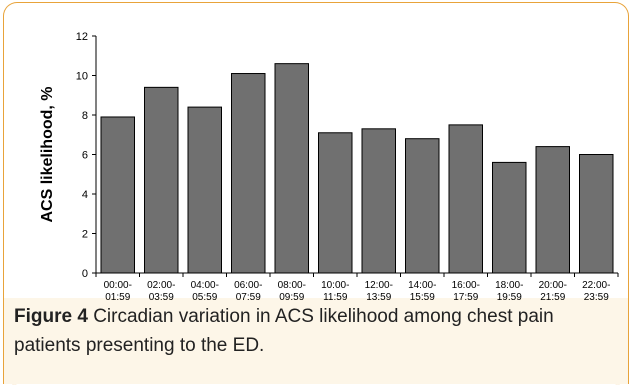 This screenshot has height=385, width=636. What do you see at coordinates (47, 154) in the screenshot?
I see `y-axis-label: ACS likelihood, %` at bounding box center [47, 154].